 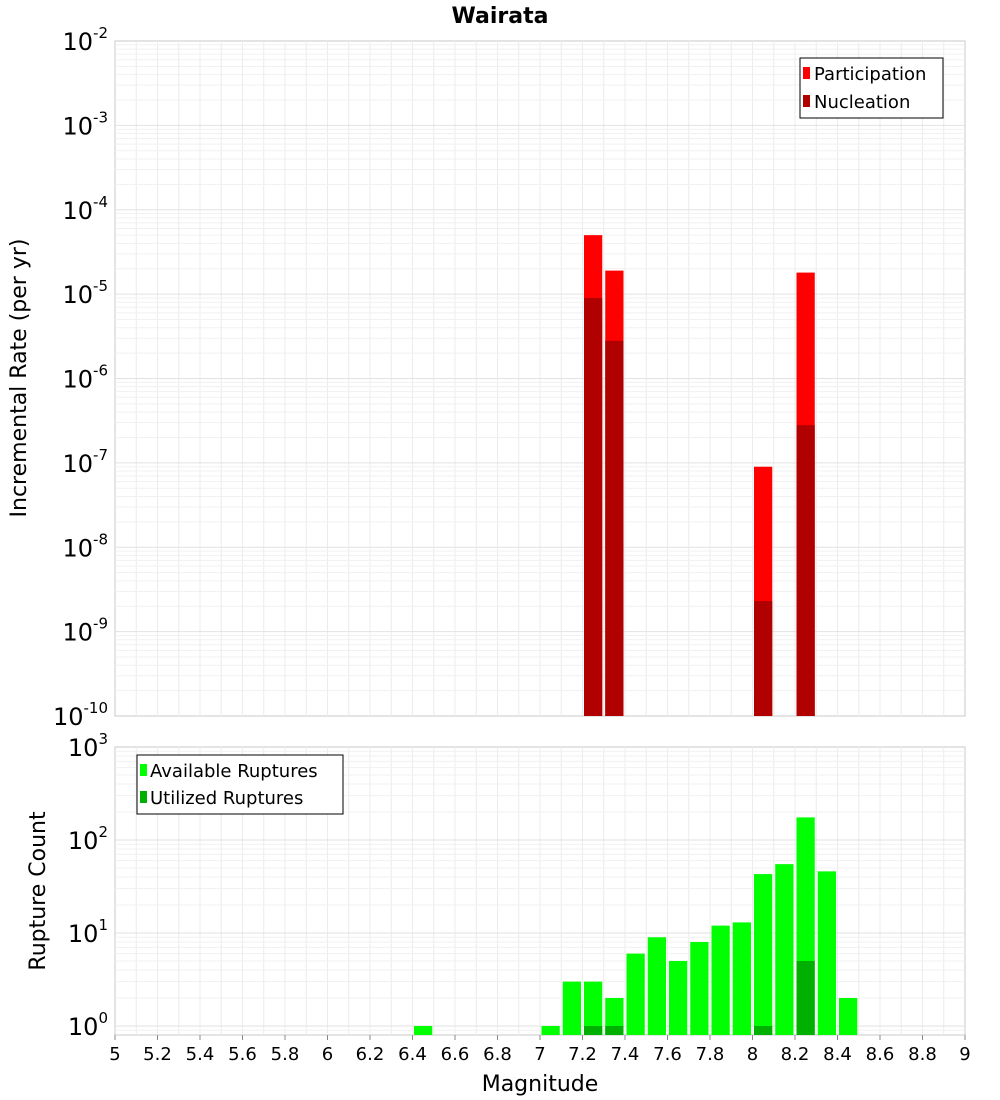 I want to click on x-tick-label: 7, so click(x=539, y=1054).